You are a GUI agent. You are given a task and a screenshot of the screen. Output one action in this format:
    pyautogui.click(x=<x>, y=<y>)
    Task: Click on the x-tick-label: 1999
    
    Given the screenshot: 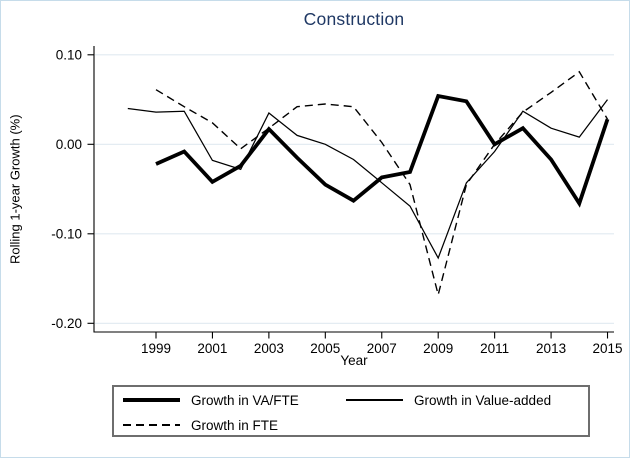 What is the action you would take?
    pyautogui.click(x=156, y=348)
    